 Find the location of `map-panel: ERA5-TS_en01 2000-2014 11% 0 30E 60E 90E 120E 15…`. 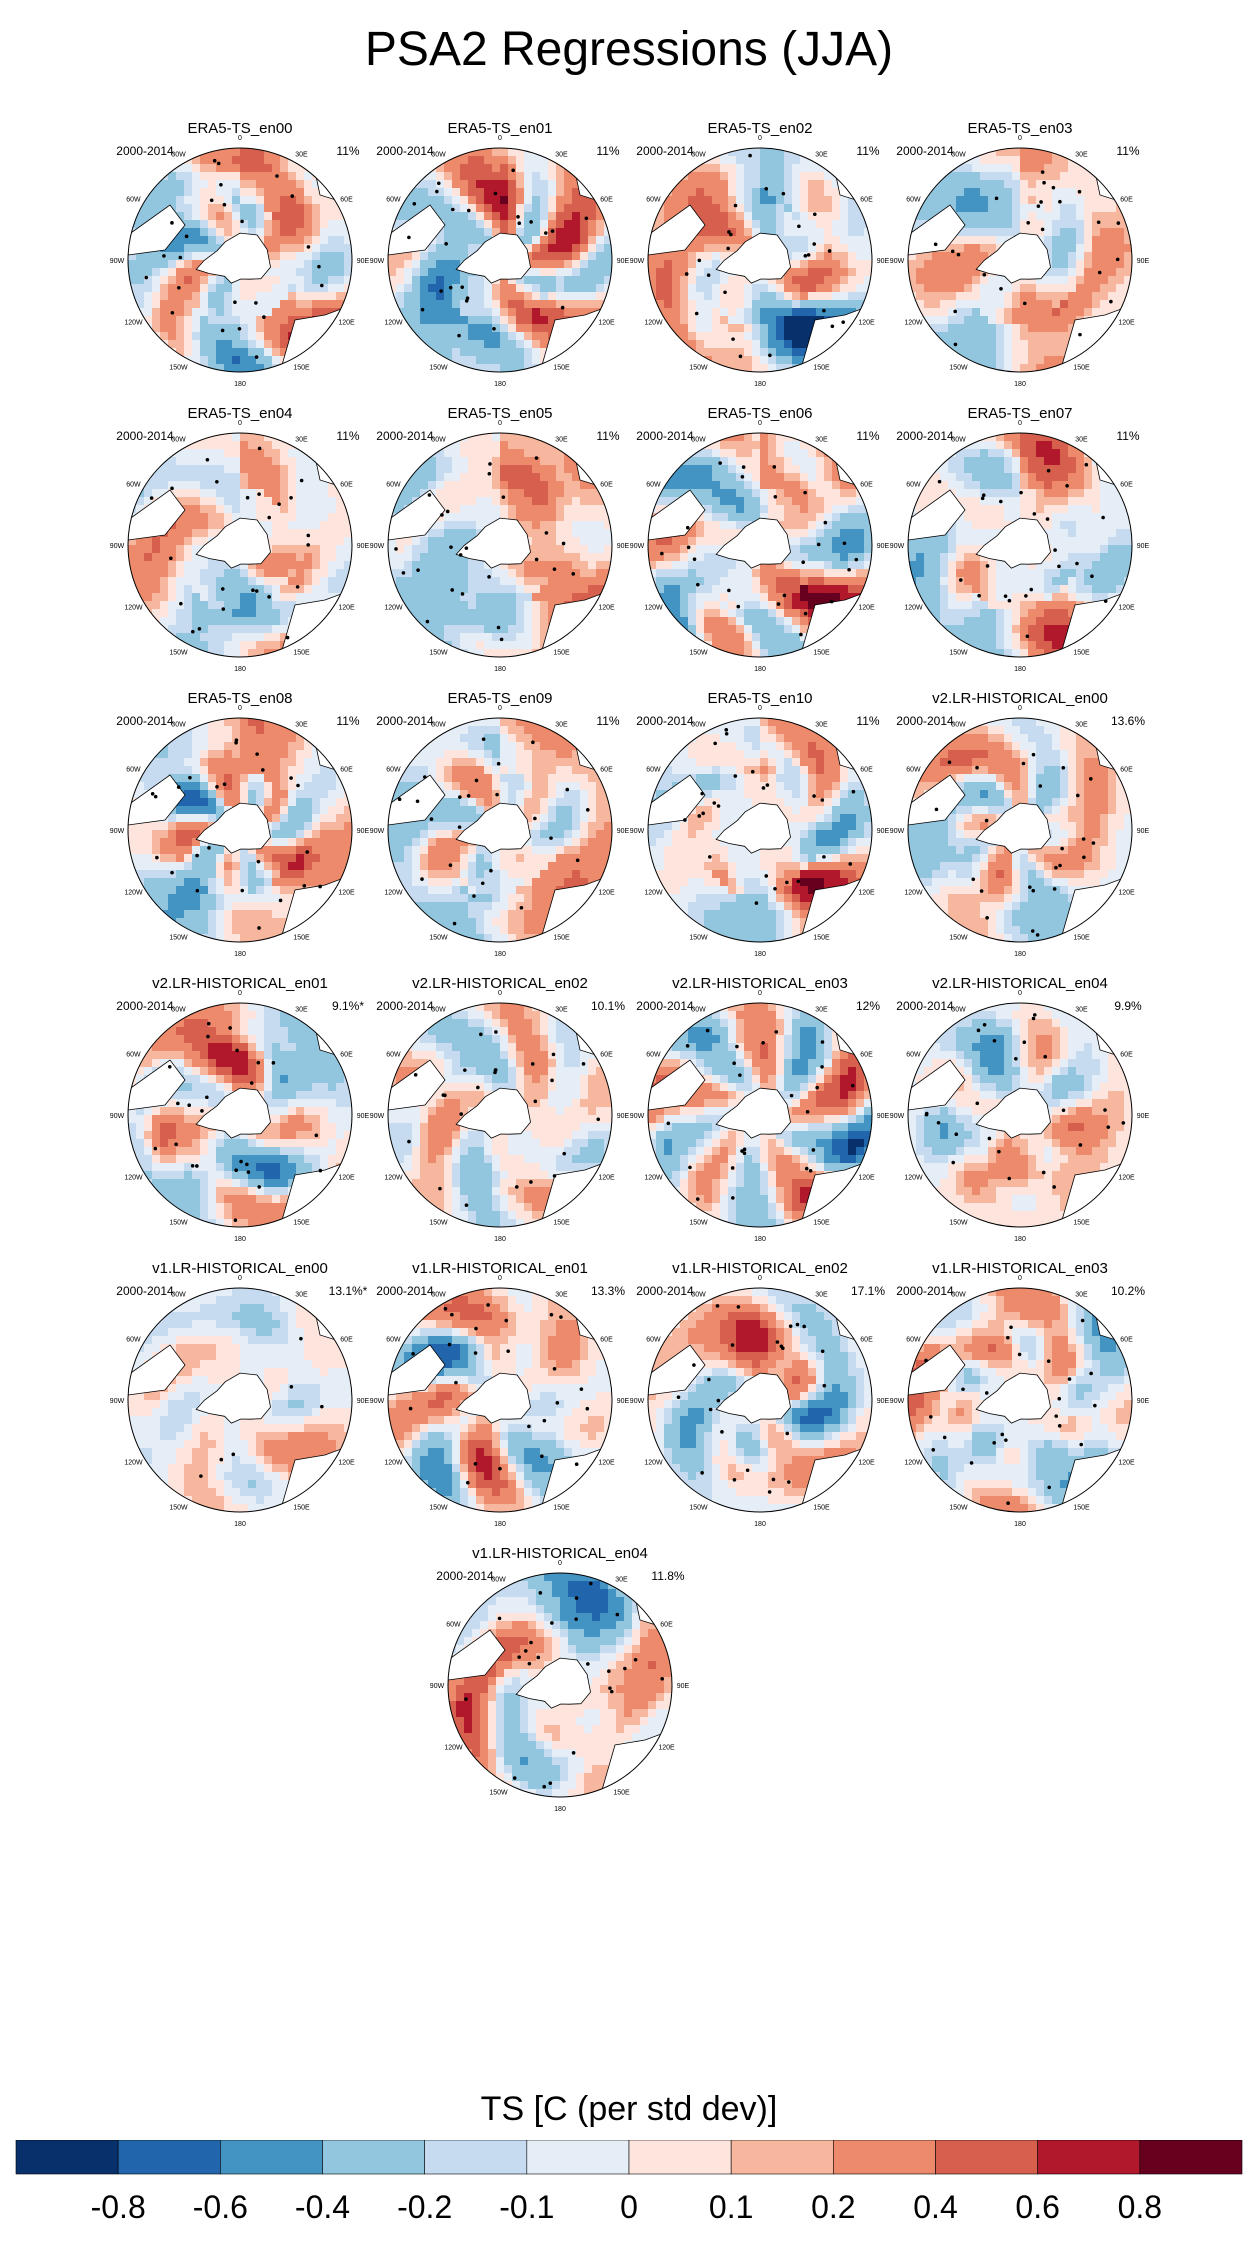

map-panel: ERA5-TS_en01 2000-2014 11% 0 30E 60E 90E 120E 15… is located at coordinates (500, 254).